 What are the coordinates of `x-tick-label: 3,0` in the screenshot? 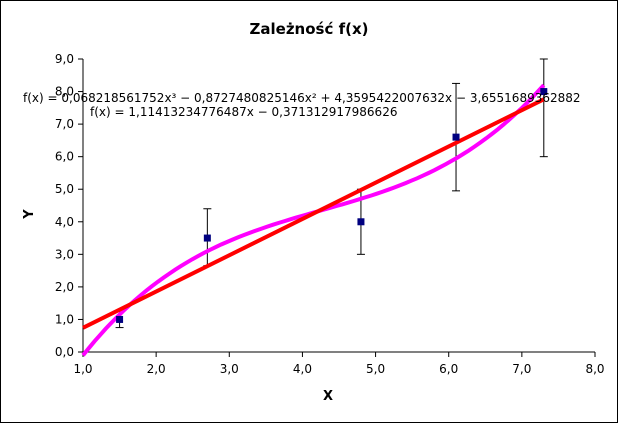 It's located at (229, 369).